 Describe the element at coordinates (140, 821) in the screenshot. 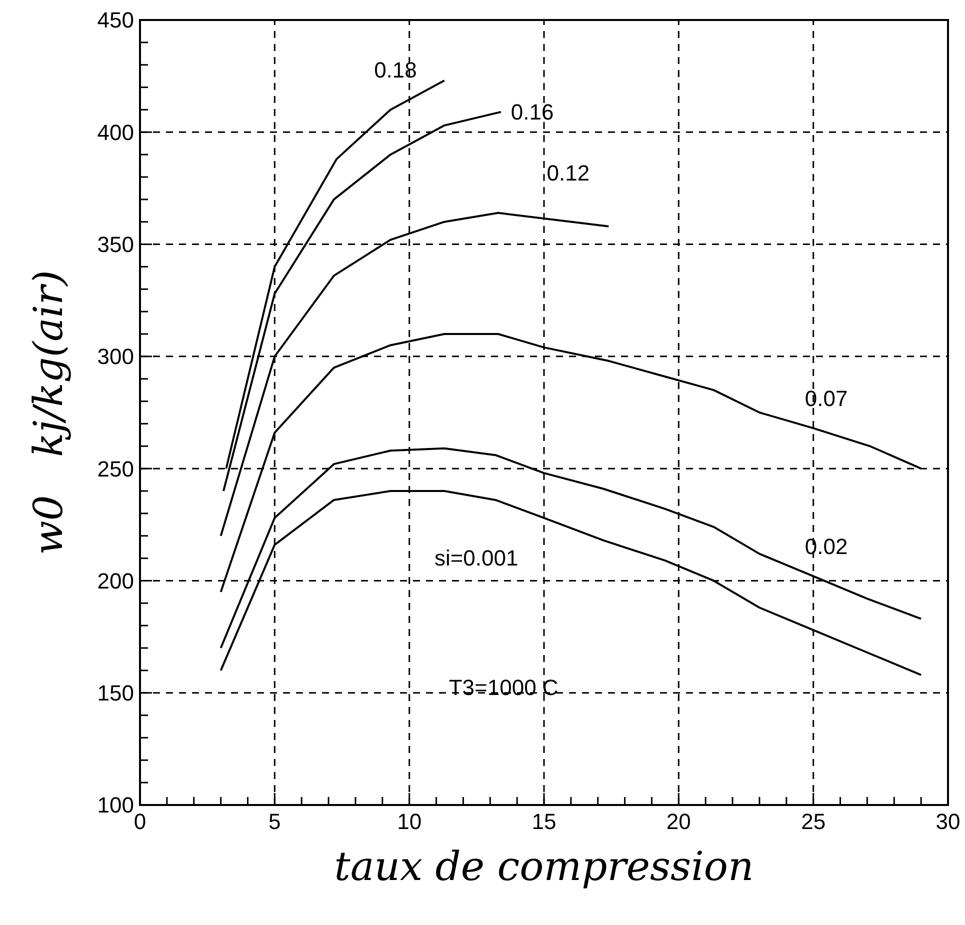

I see `x-tick-label: 0` at that location.